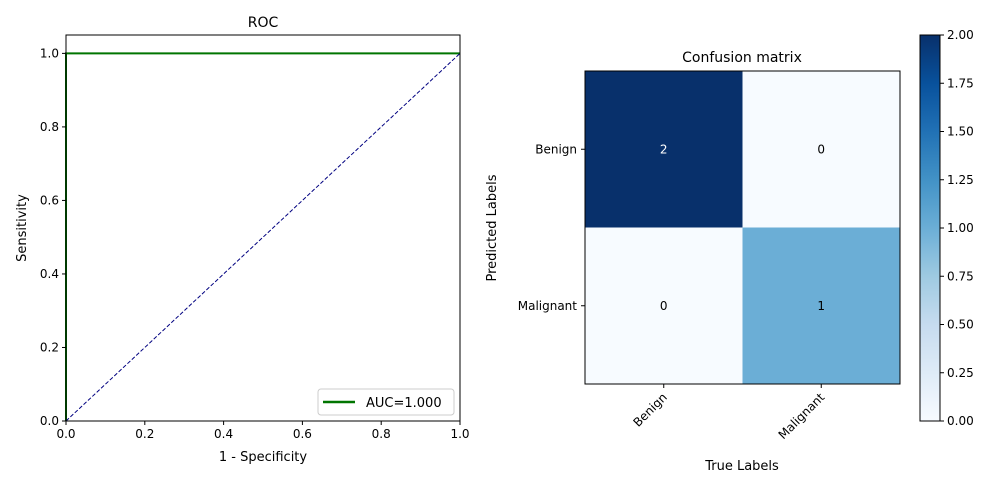  What do you see at coordinates (960, 83) in the screenshot?
I see `colorbar-tick-label: 1.75` at bounding box center [960, 83].